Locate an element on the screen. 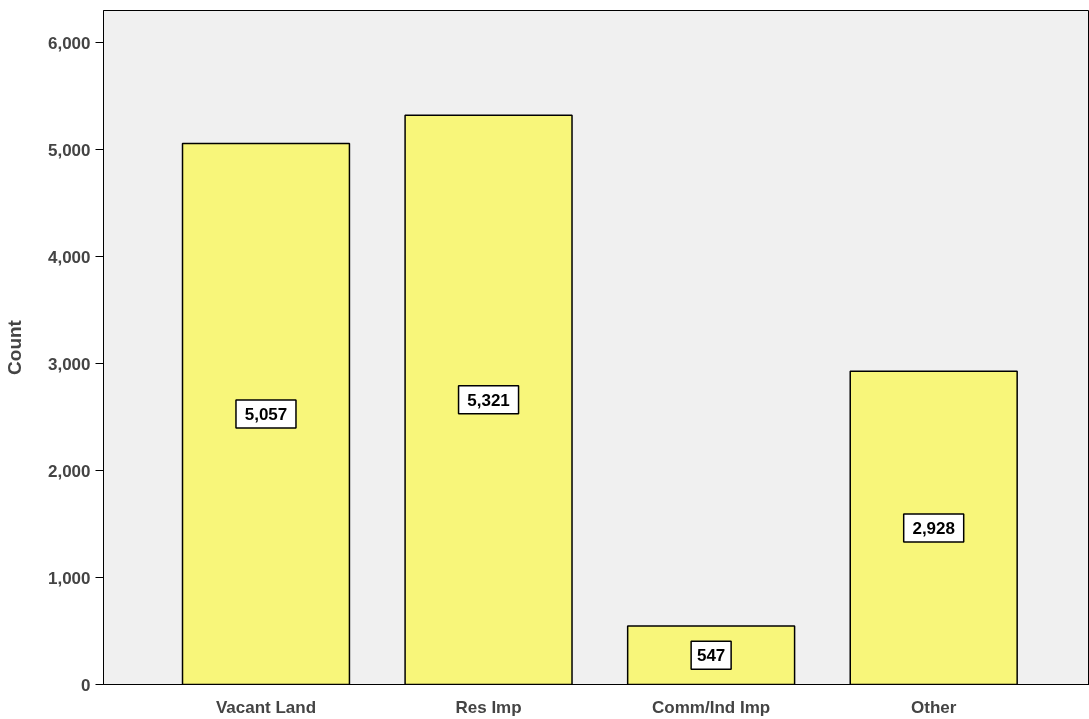  y-tick-label: 2,000 is located at coordinates (69, 471).